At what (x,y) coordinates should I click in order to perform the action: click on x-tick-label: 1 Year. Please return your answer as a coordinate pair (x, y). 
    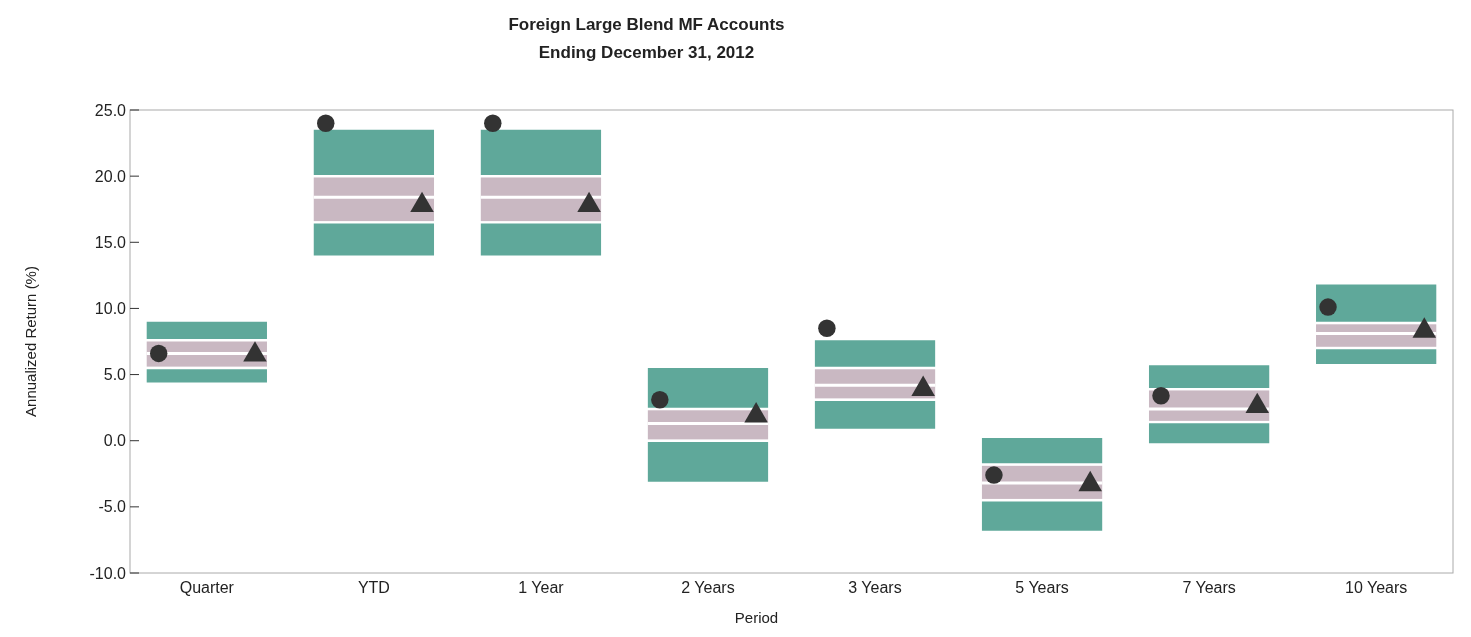
    Looking at the image, I should click on (541, 587).